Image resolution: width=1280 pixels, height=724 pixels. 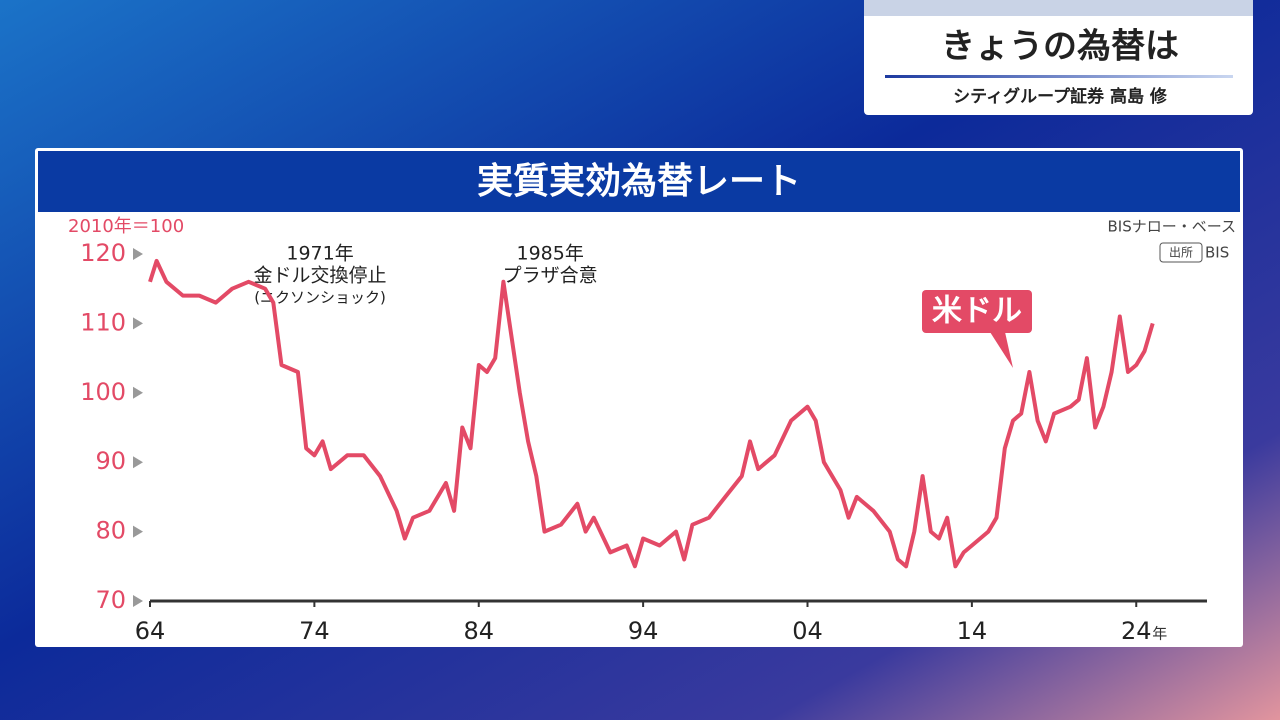 I want to click on x-tick-label: 04, so click(x=807, y=631).